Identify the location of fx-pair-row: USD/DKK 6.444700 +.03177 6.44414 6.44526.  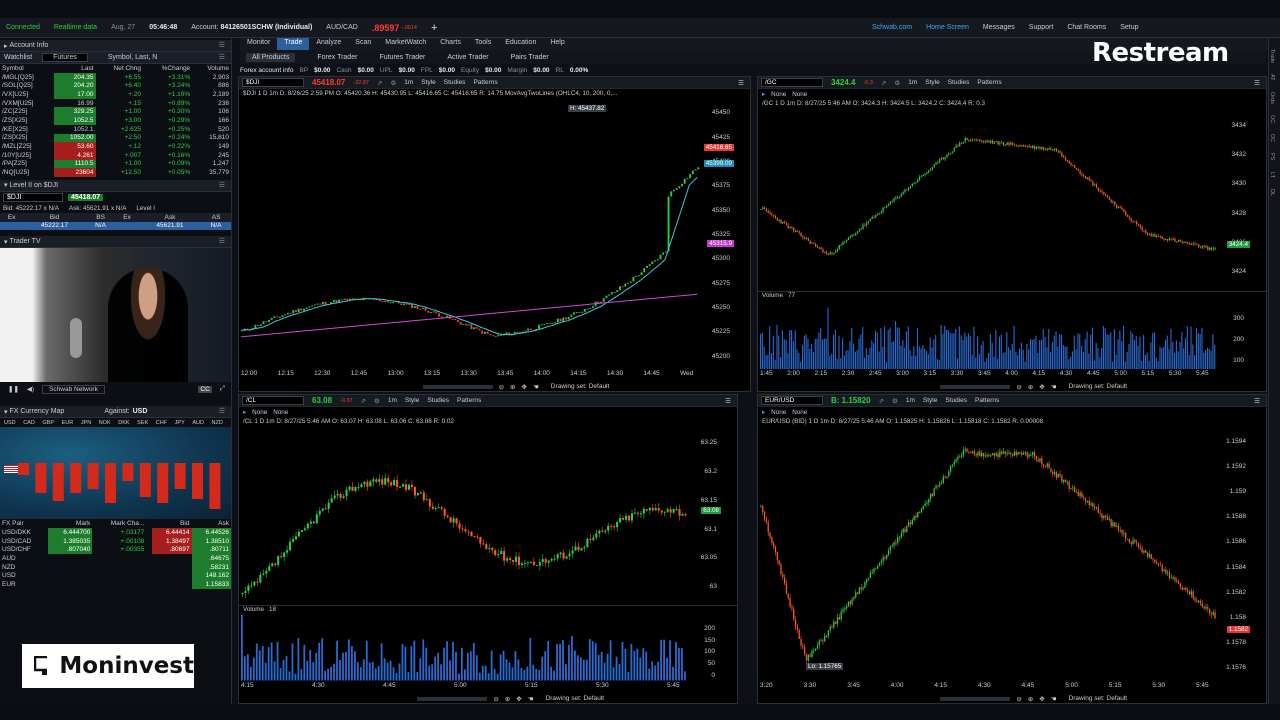
(115, 532).